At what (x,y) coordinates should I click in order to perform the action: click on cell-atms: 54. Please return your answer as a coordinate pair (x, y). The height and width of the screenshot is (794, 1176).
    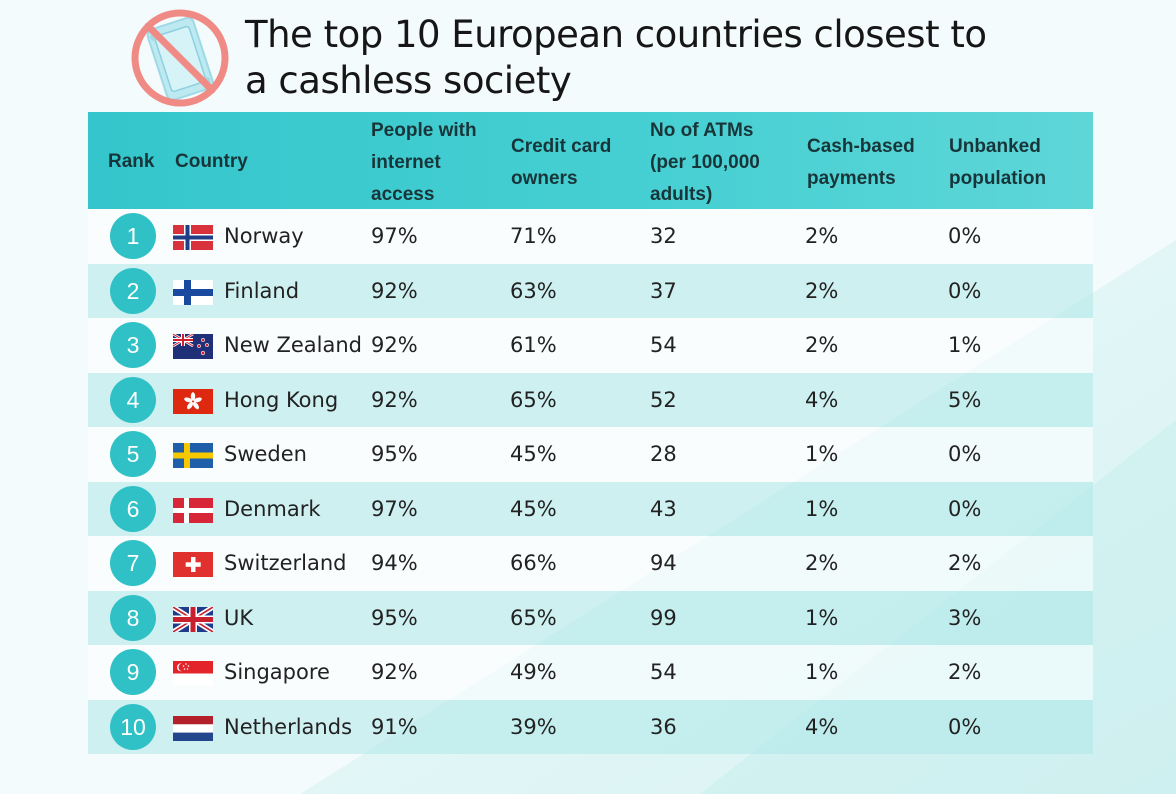
    Looking at the image, I should click on (663, 345).